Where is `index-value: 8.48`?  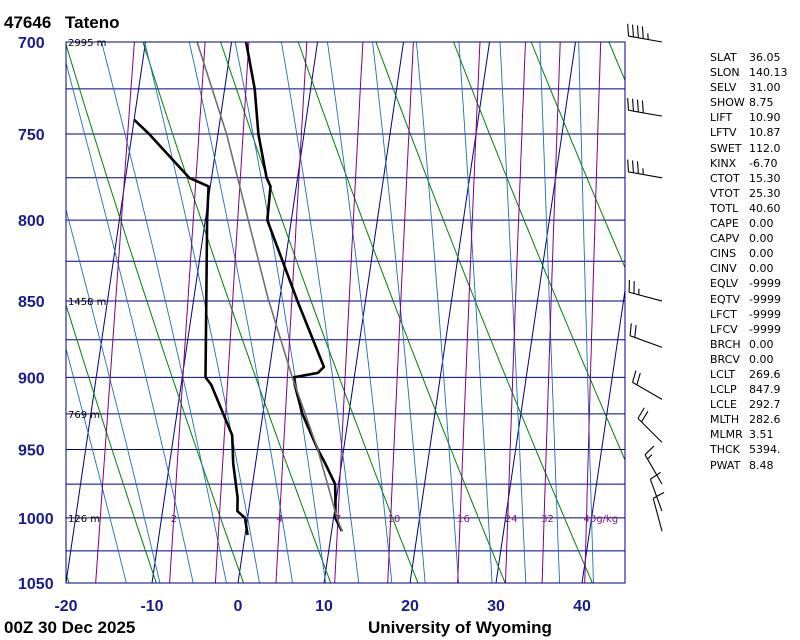 index-value: 8.48 is located at coordinates (761, 465).